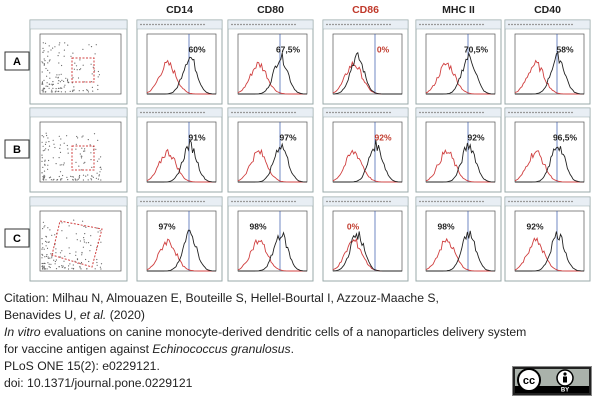 Image resolution: width=600 pixels, height=401 pixels. I want to click on percentage: 67,5%, so click(288, 49).